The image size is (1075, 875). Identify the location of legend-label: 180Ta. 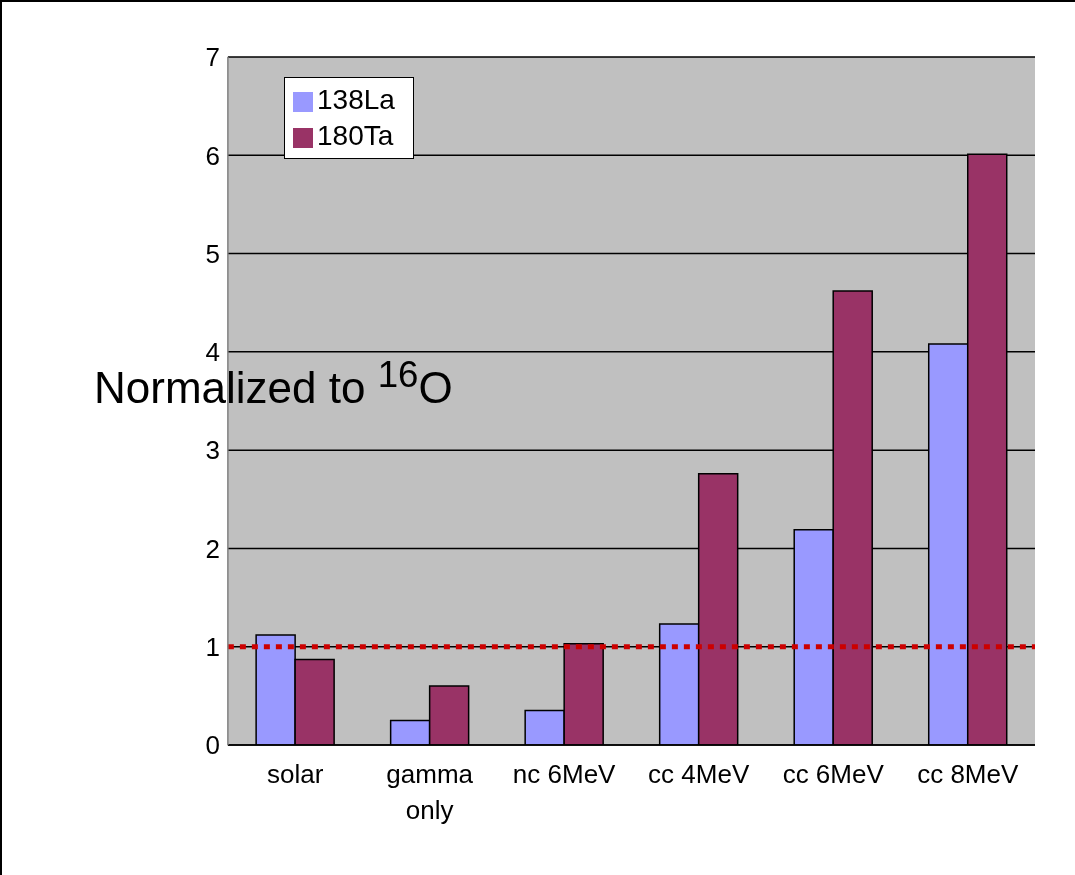
(355, 135).